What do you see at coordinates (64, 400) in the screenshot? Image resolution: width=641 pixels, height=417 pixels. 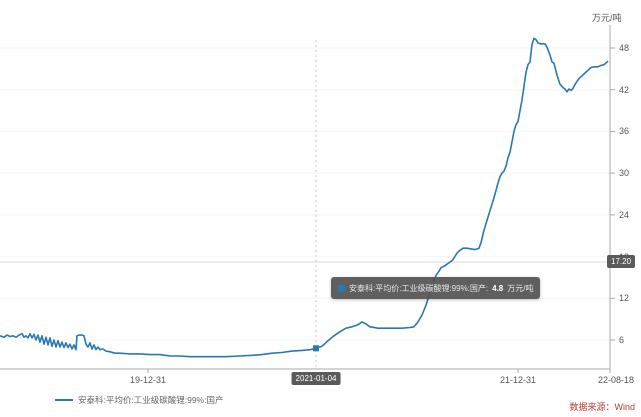 I see `legend-line-icon` at bounding box center [64, 400].